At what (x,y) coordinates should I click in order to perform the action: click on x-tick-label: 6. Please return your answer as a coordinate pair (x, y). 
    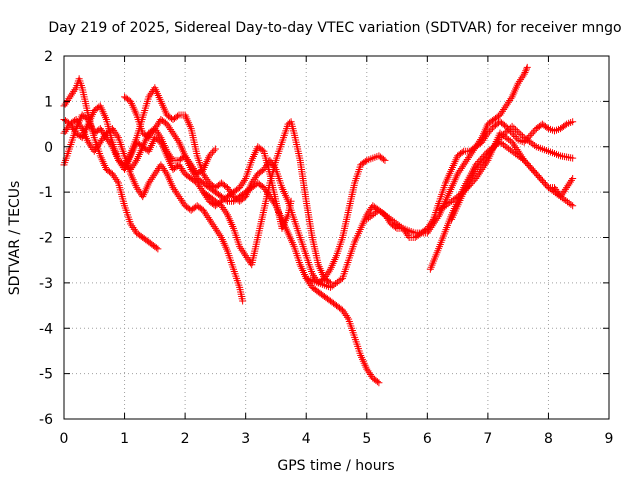
    Looking at the image, I should click on (427, 439).